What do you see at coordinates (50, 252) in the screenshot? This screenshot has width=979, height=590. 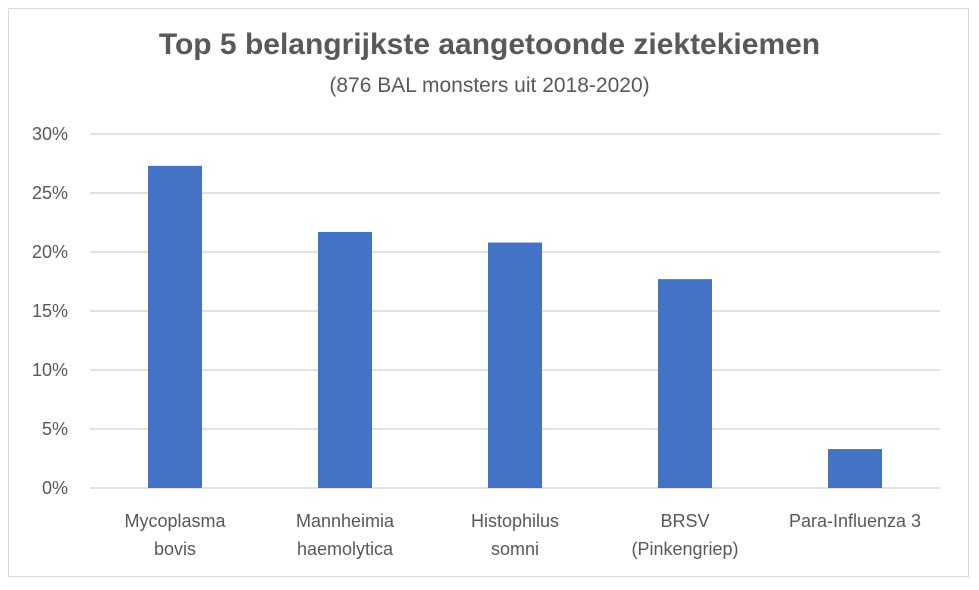 I see `y-tick-label: 20%` at bounding box center [50, 252].